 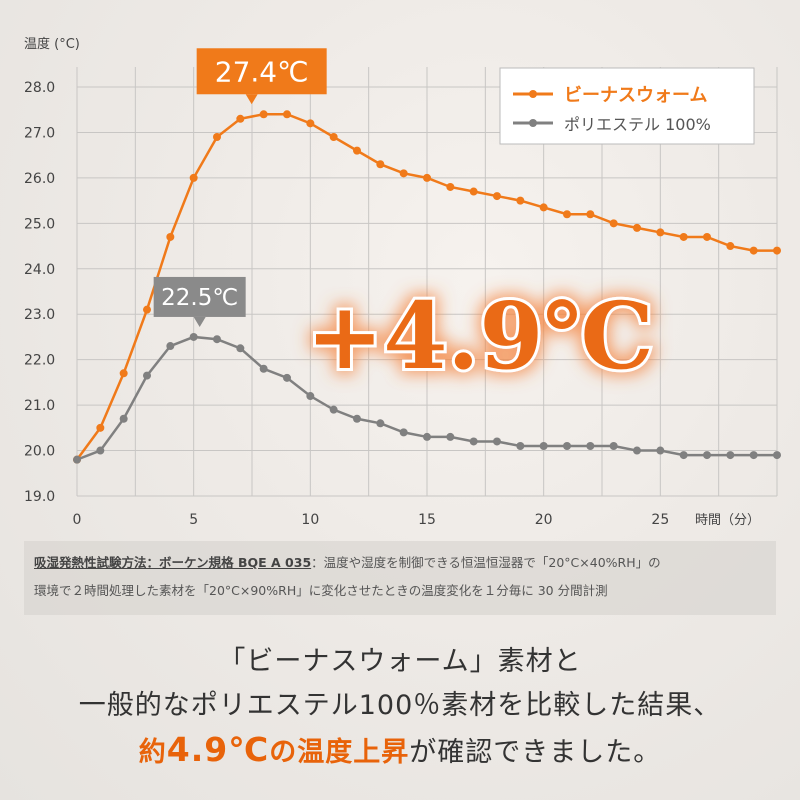 I want to click on summary-line1: 「ビーナスウォーム」素材と, so click(x=400, y=661).